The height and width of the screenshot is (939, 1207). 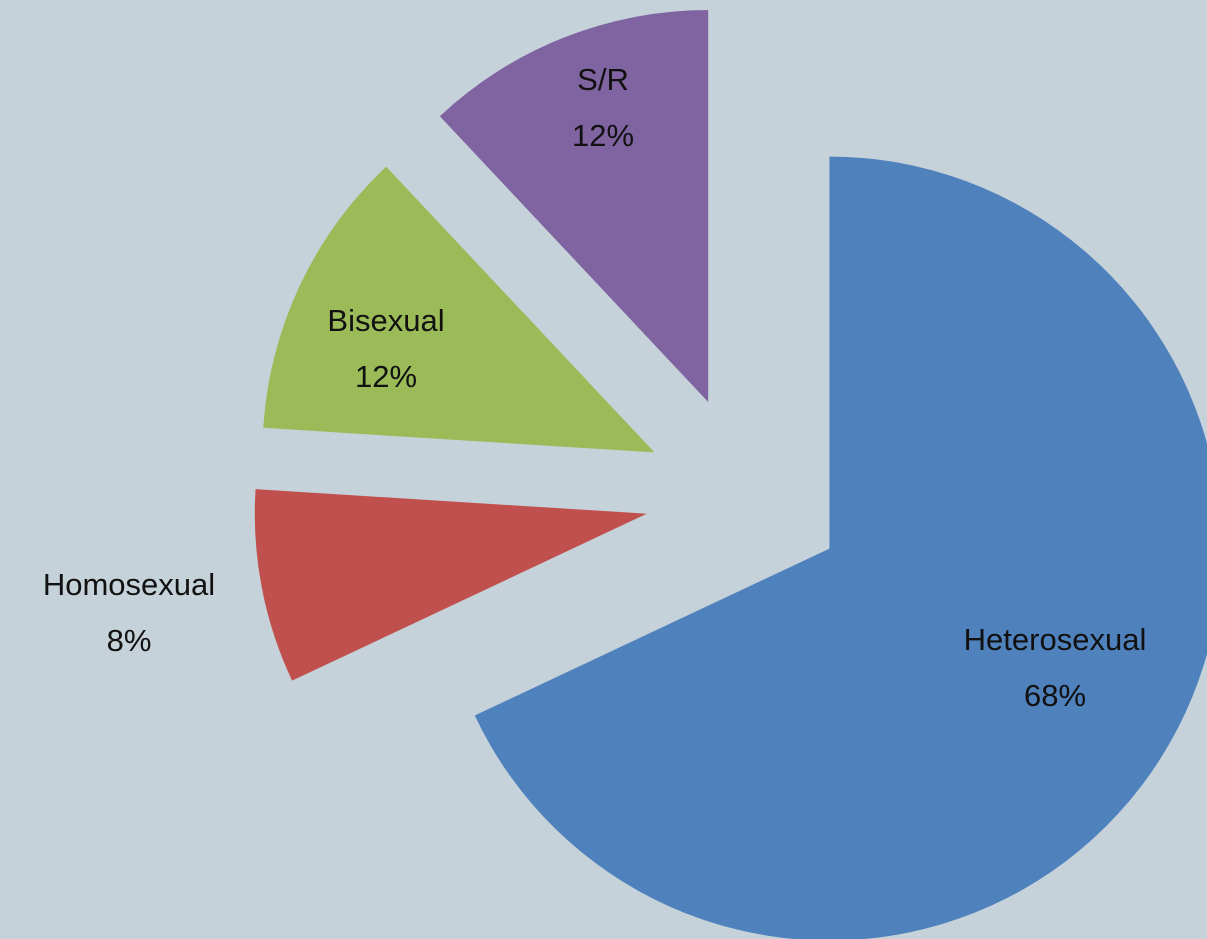 What do you see at coordinates (129, 584) in the screenshot?
I see `slice-label: Homosexual` at bounding box center [129, 584].